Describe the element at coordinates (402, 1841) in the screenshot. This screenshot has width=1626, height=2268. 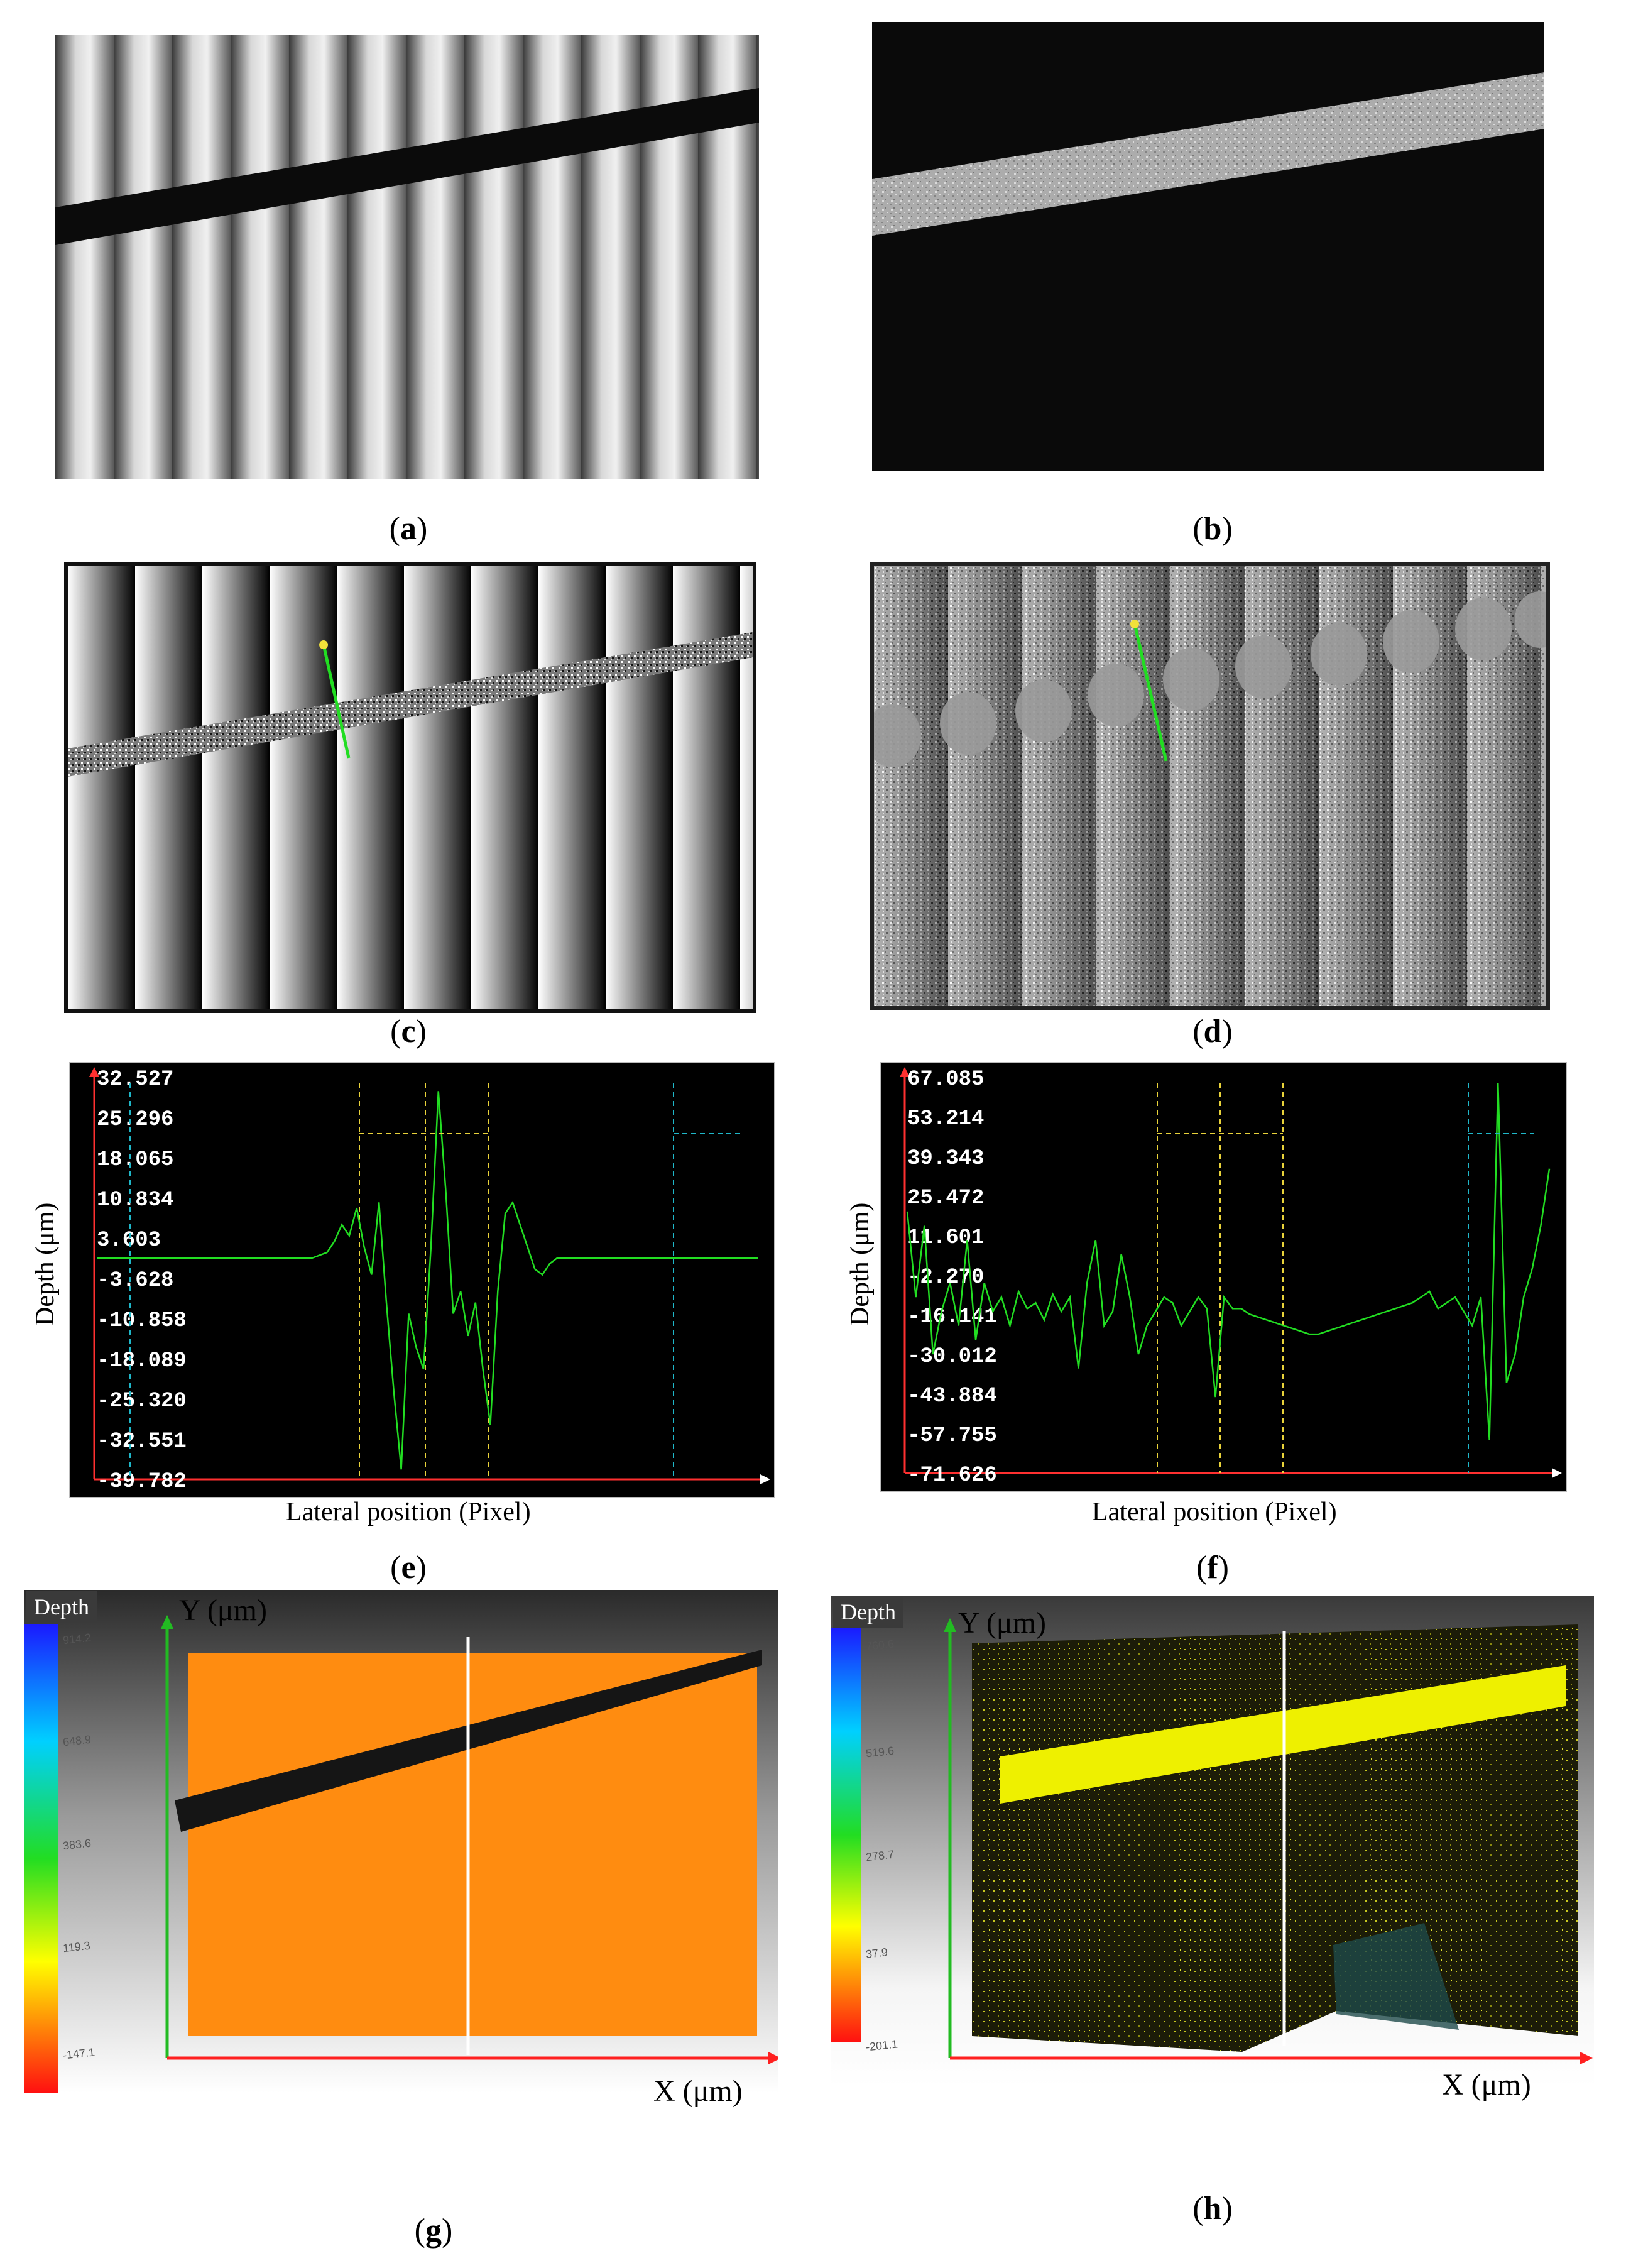
I see `panel-g-view` at that location.